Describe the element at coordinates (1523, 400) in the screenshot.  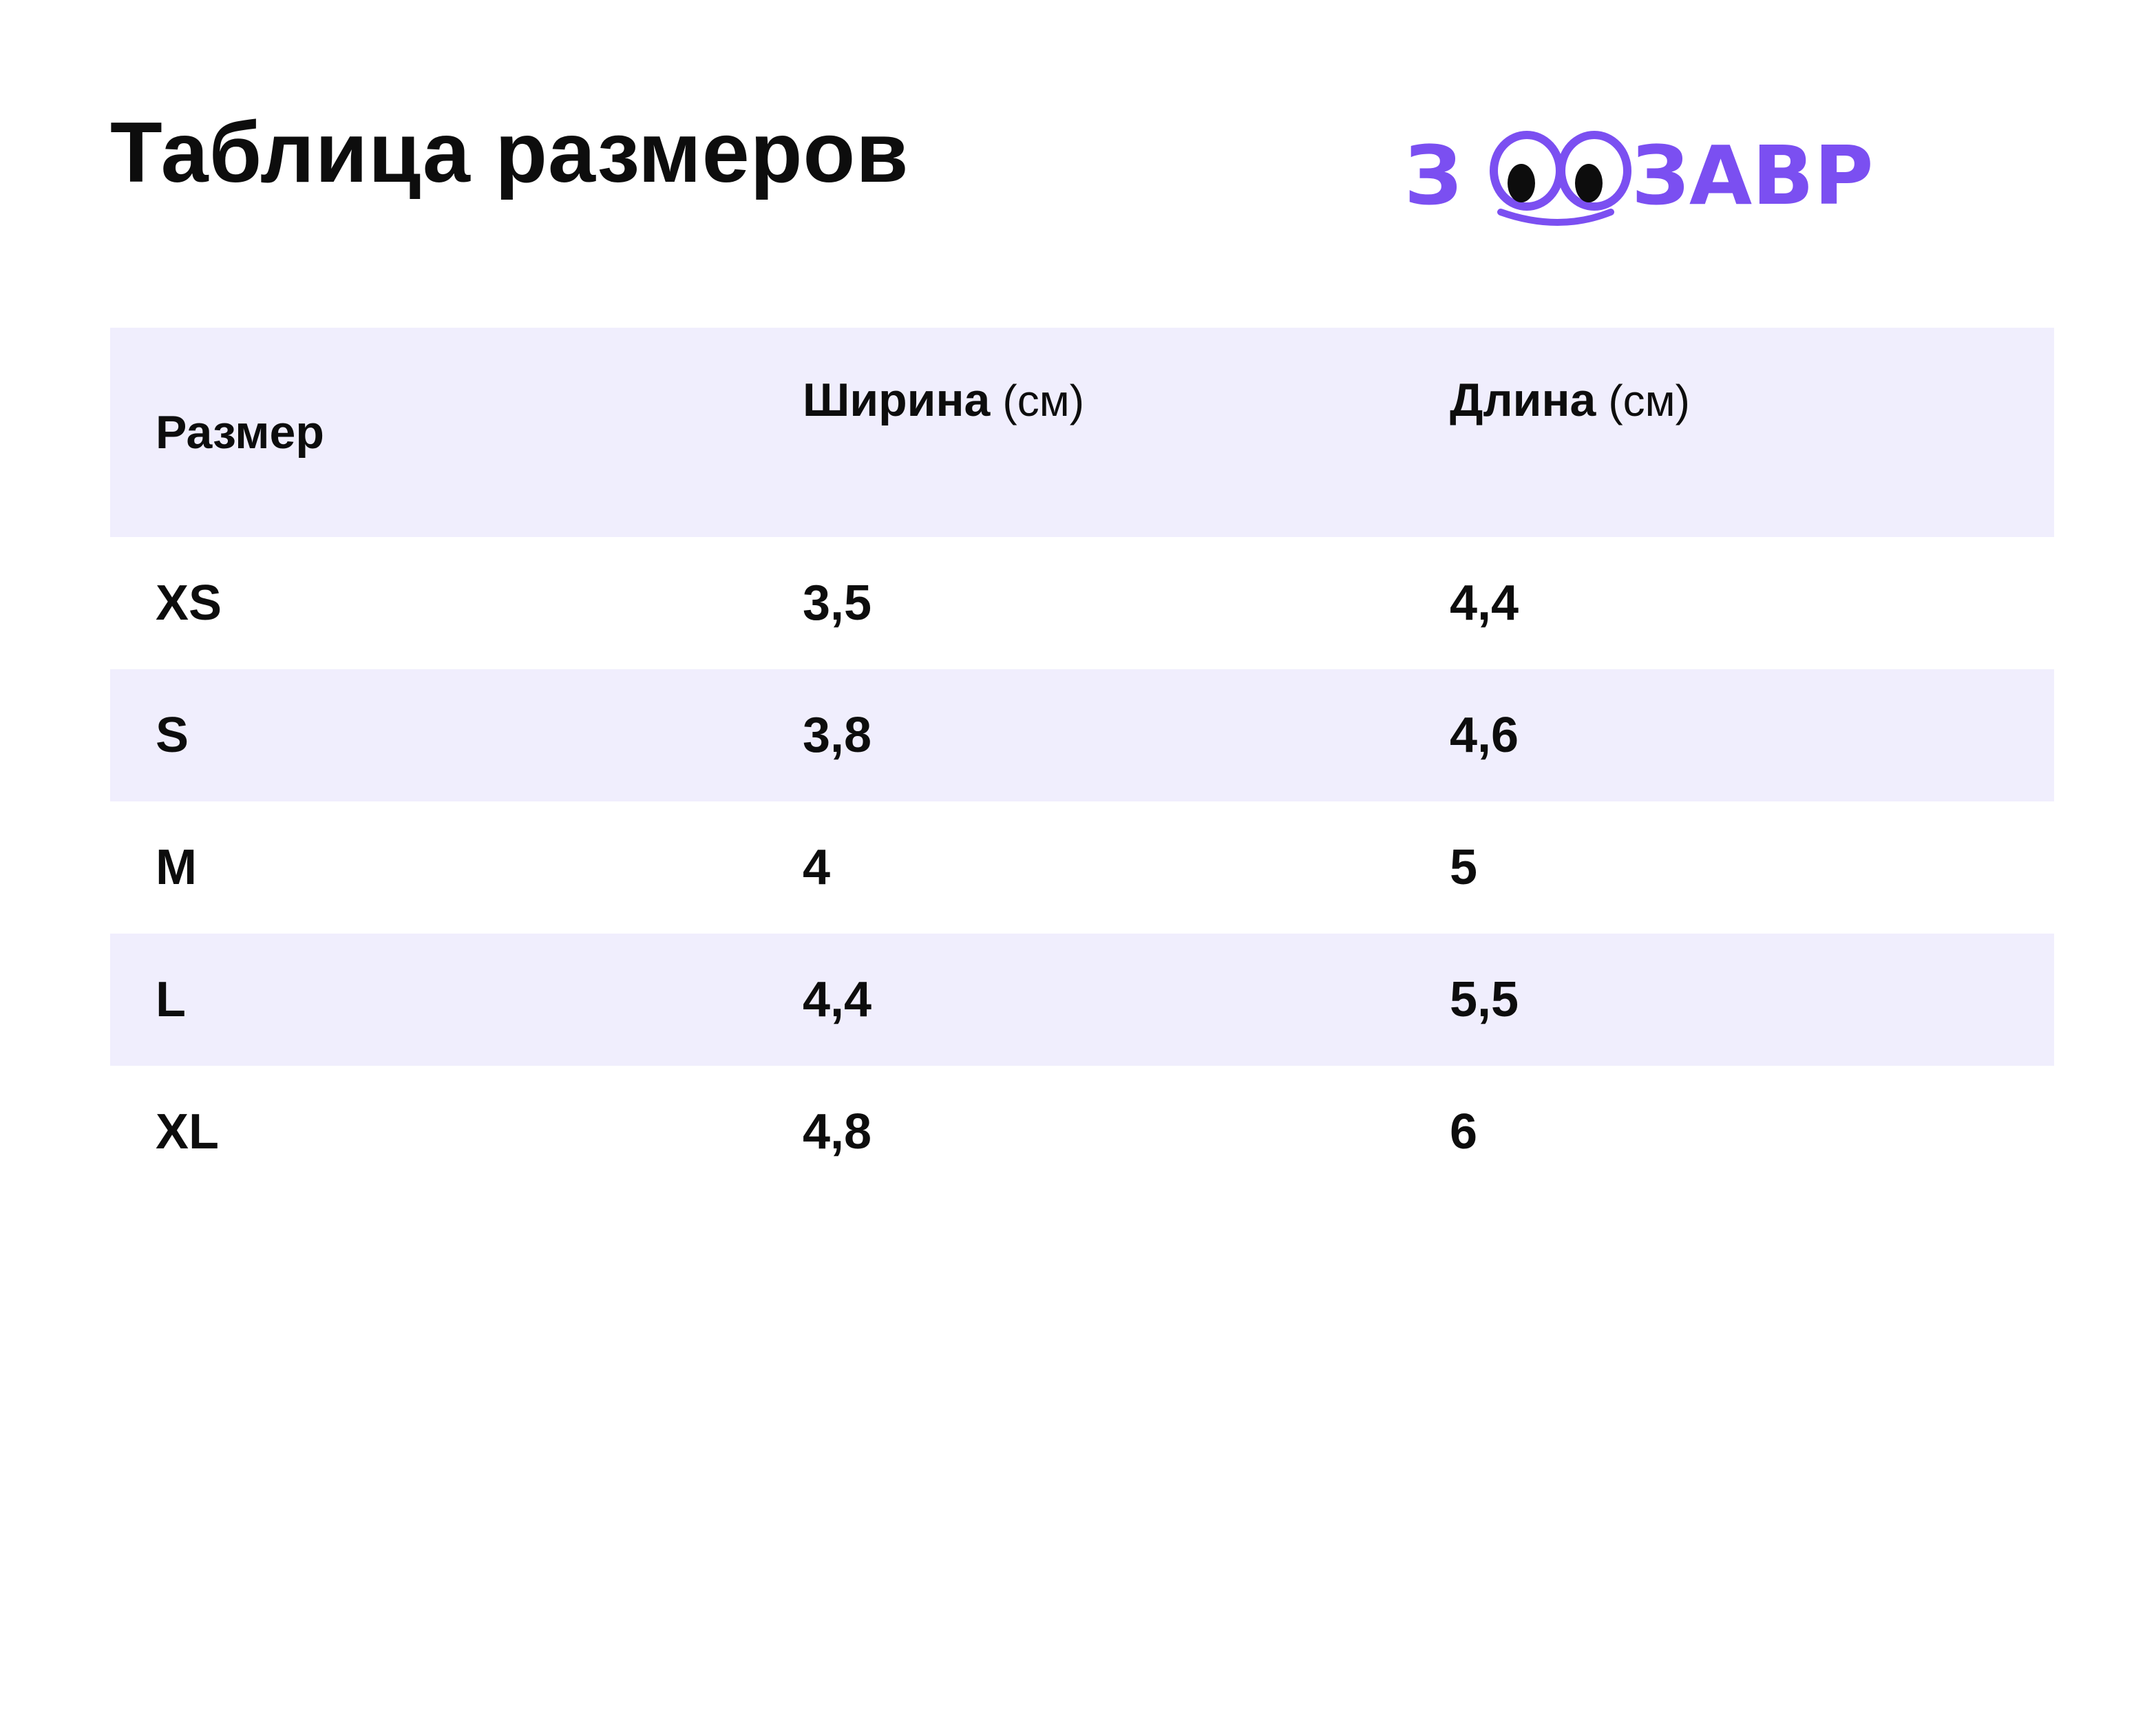
I see `header-length-label: Длина` at that location.